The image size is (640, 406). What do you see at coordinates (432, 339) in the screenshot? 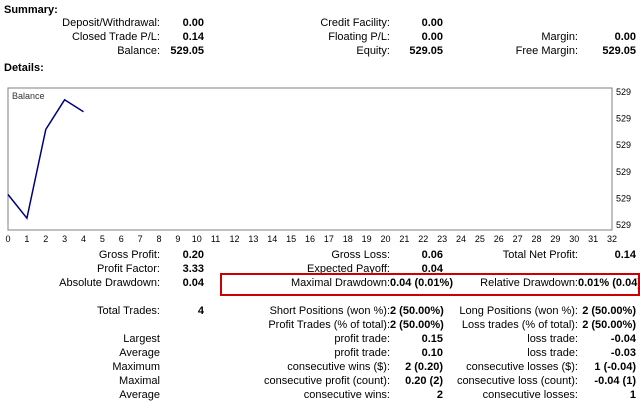
I see `details-stat-value: 0.15` at bounding box center [432, 339].